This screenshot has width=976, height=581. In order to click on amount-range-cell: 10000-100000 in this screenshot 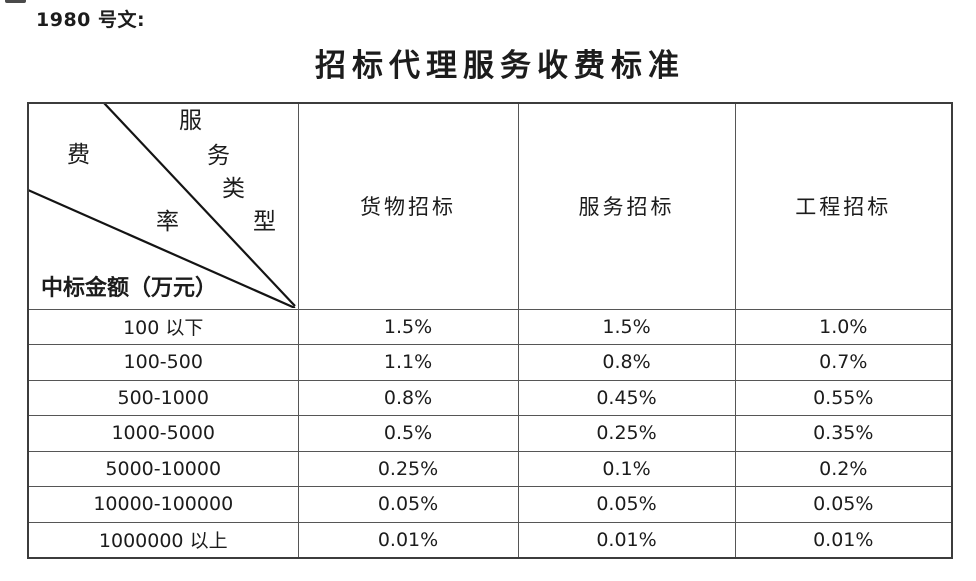, I will do `click(163, 504)`.